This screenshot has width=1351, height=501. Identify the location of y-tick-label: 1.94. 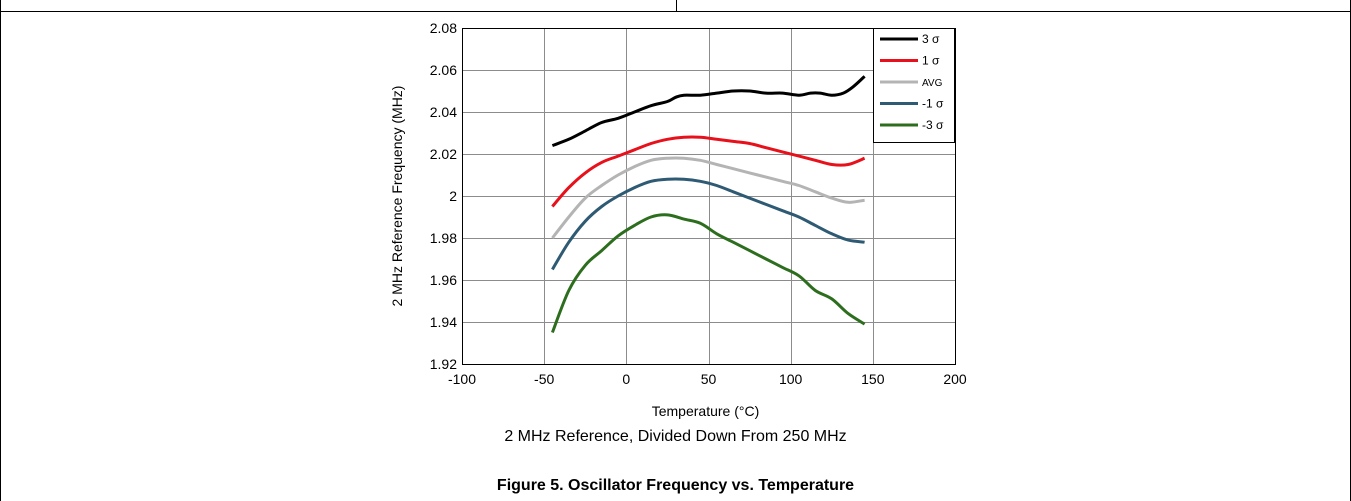
(443, 322).